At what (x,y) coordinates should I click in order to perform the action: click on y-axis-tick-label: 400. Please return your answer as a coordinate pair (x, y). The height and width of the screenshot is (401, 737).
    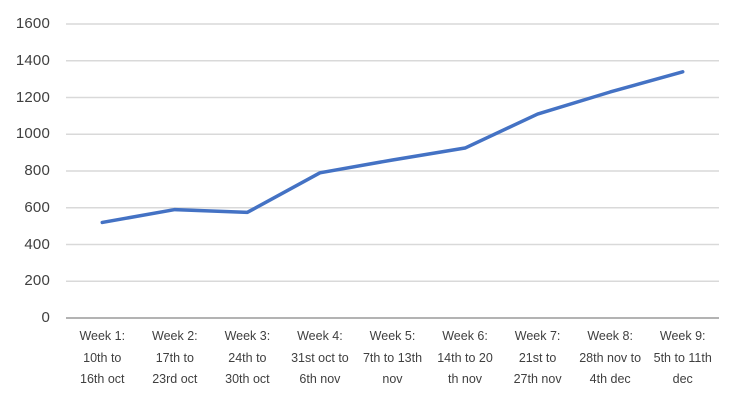
    Looking at the image, I should click on (37, 244).